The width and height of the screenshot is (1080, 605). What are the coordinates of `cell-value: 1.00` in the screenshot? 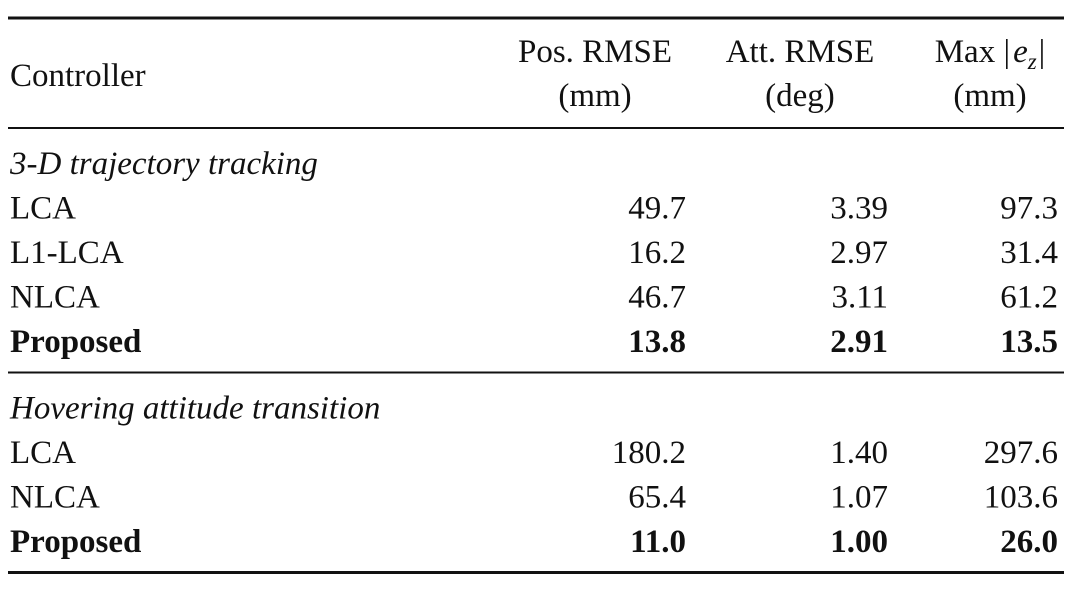 It's located at (859, 542).